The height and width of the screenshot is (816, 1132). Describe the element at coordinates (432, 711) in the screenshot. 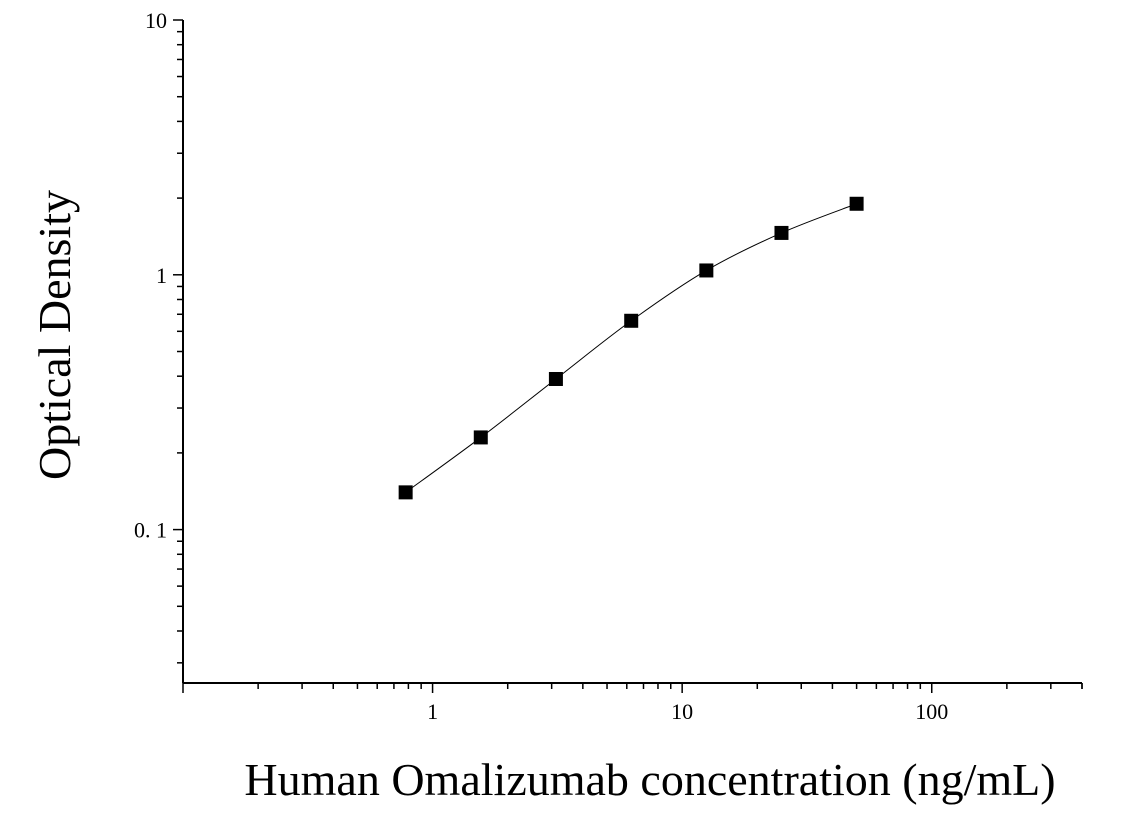

I see `x-tick-label: 1` at that location.